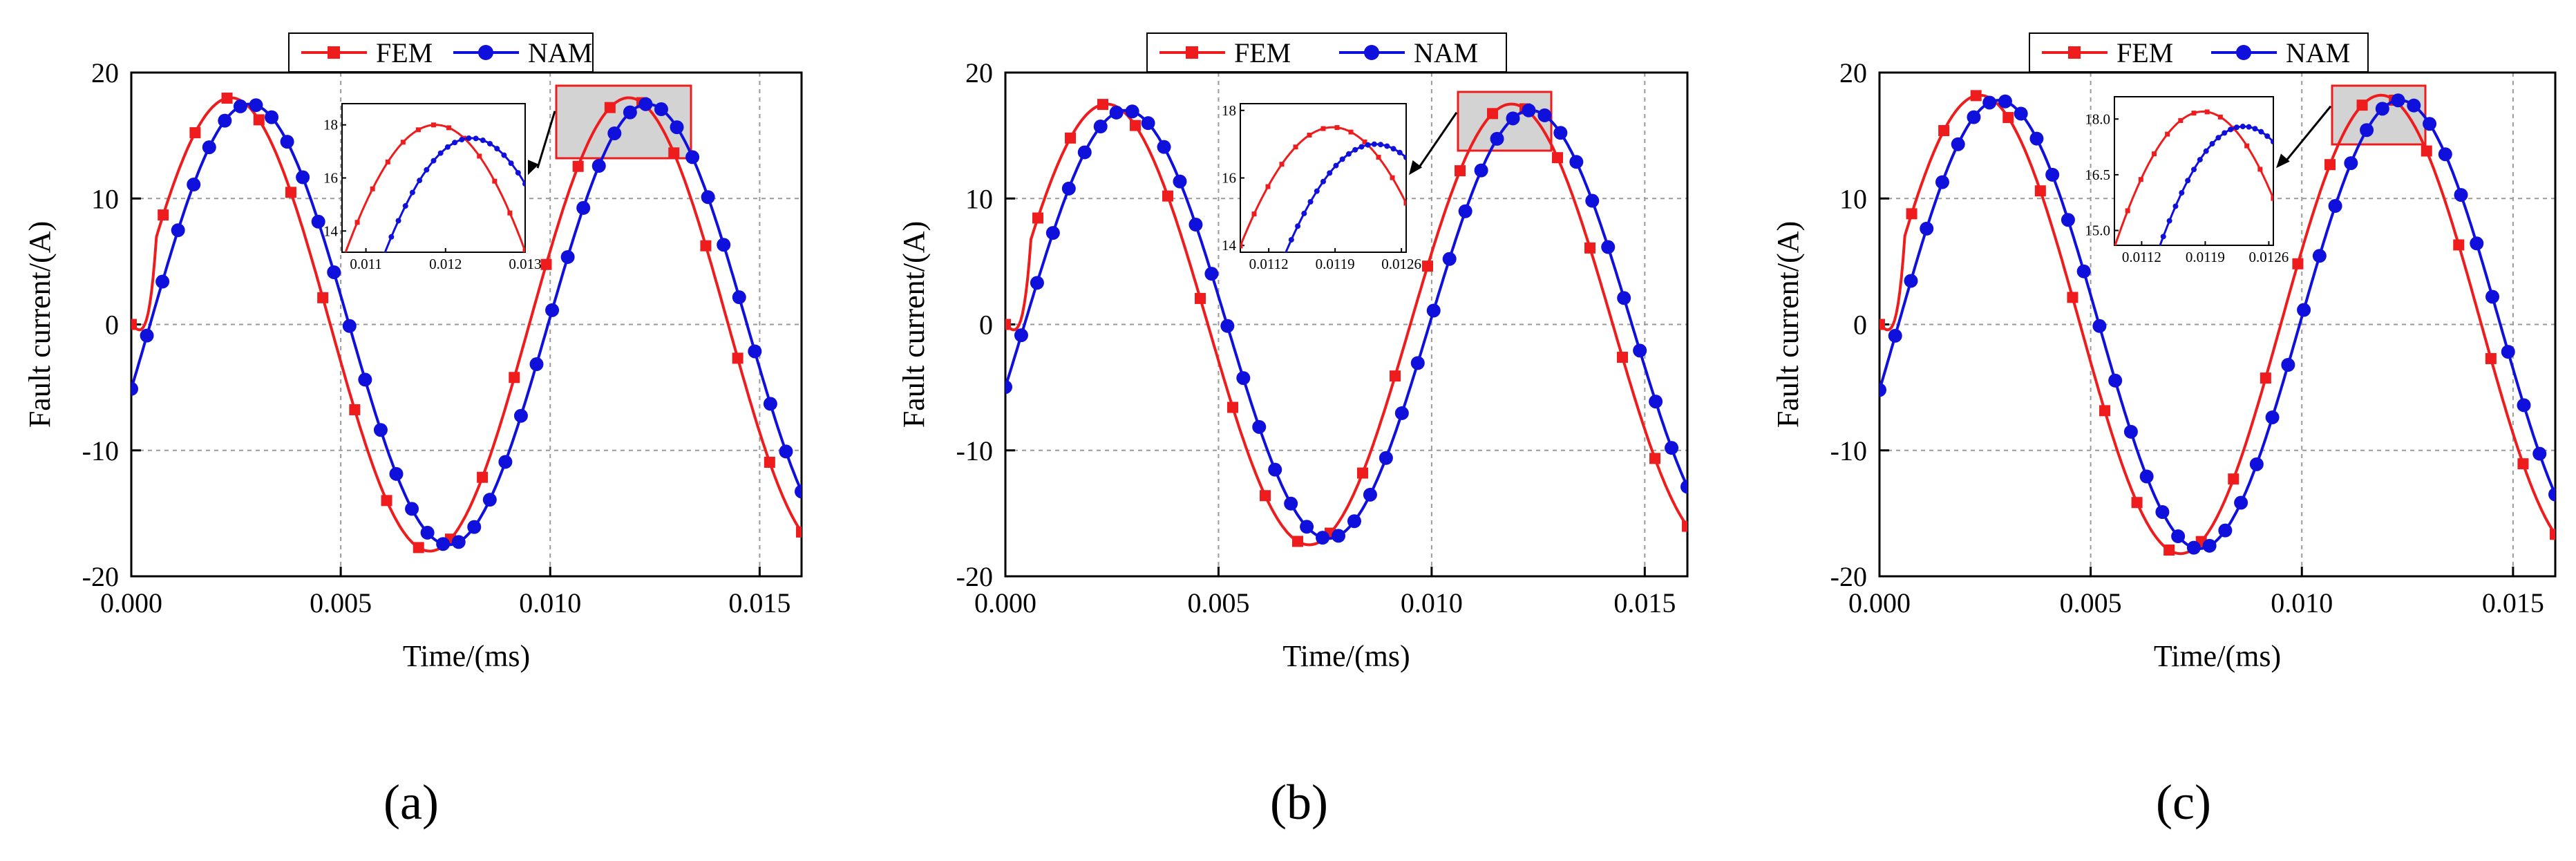 Image resolution: width=2576 pixels, height=861 pixels. What do you see at coordinates (986, 325) in the screenshot?
I see `y-tick-label: 0` at bounding box center [986, 325].